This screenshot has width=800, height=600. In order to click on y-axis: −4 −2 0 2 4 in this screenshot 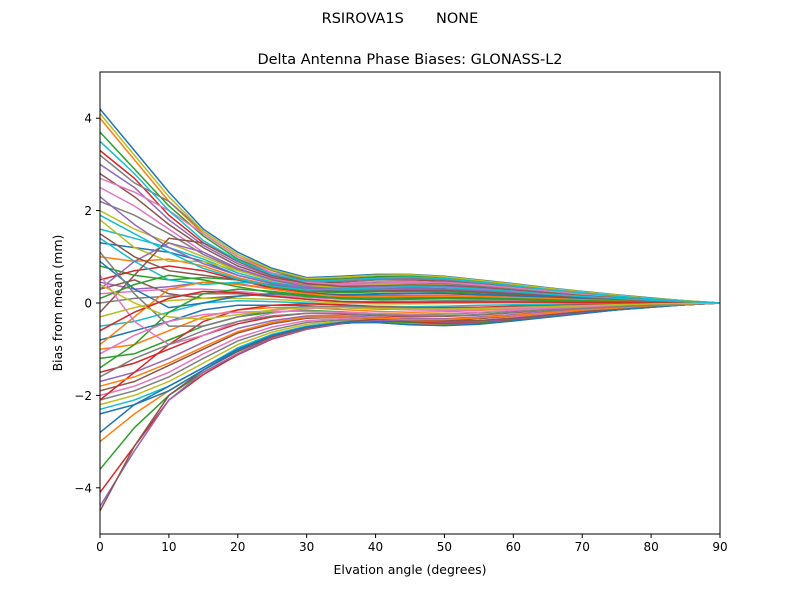, I will do `click(87, 303)`.